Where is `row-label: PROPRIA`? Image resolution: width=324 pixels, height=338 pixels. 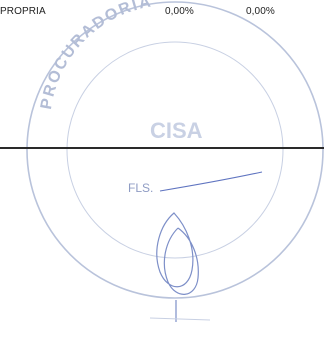 row-label: PROPRIA is located at coordinates (23, 11).